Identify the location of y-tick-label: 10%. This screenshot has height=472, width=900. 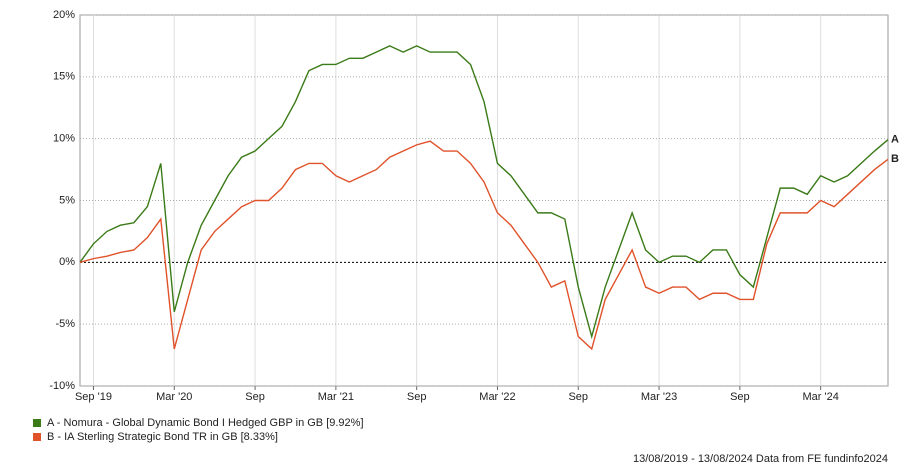
(64, 139).